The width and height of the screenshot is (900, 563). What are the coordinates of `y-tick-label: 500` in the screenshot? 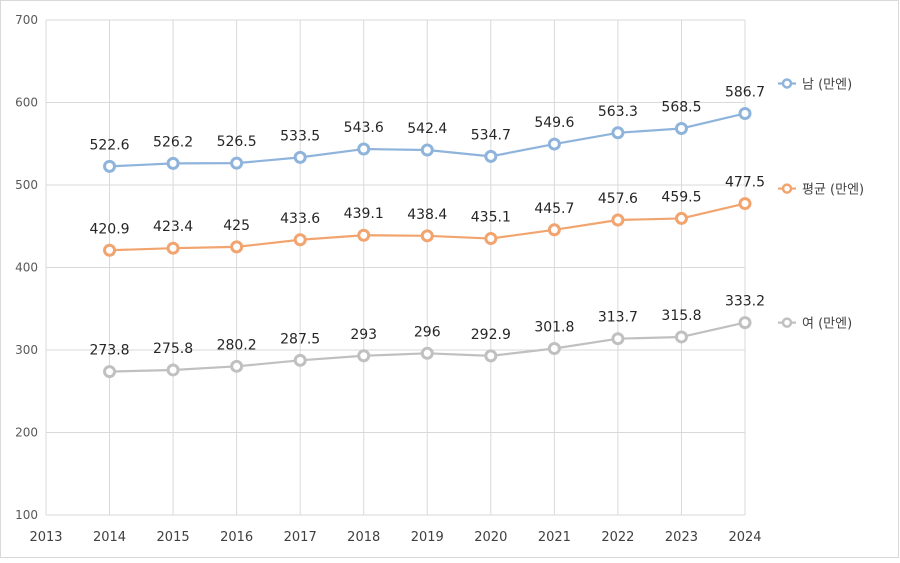 It's located at (26, 185).